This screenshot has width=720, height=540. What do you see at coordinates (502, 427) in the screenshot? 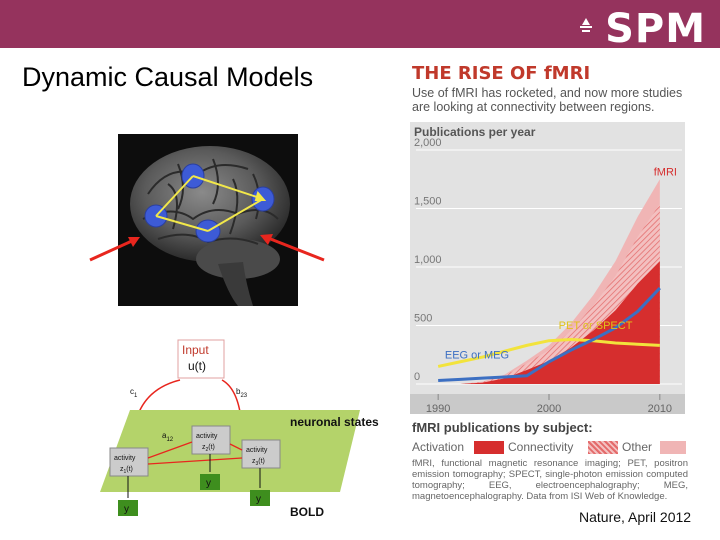
I see `legend-title: fMRI publications by subject:` at bounding box center [502, 427].